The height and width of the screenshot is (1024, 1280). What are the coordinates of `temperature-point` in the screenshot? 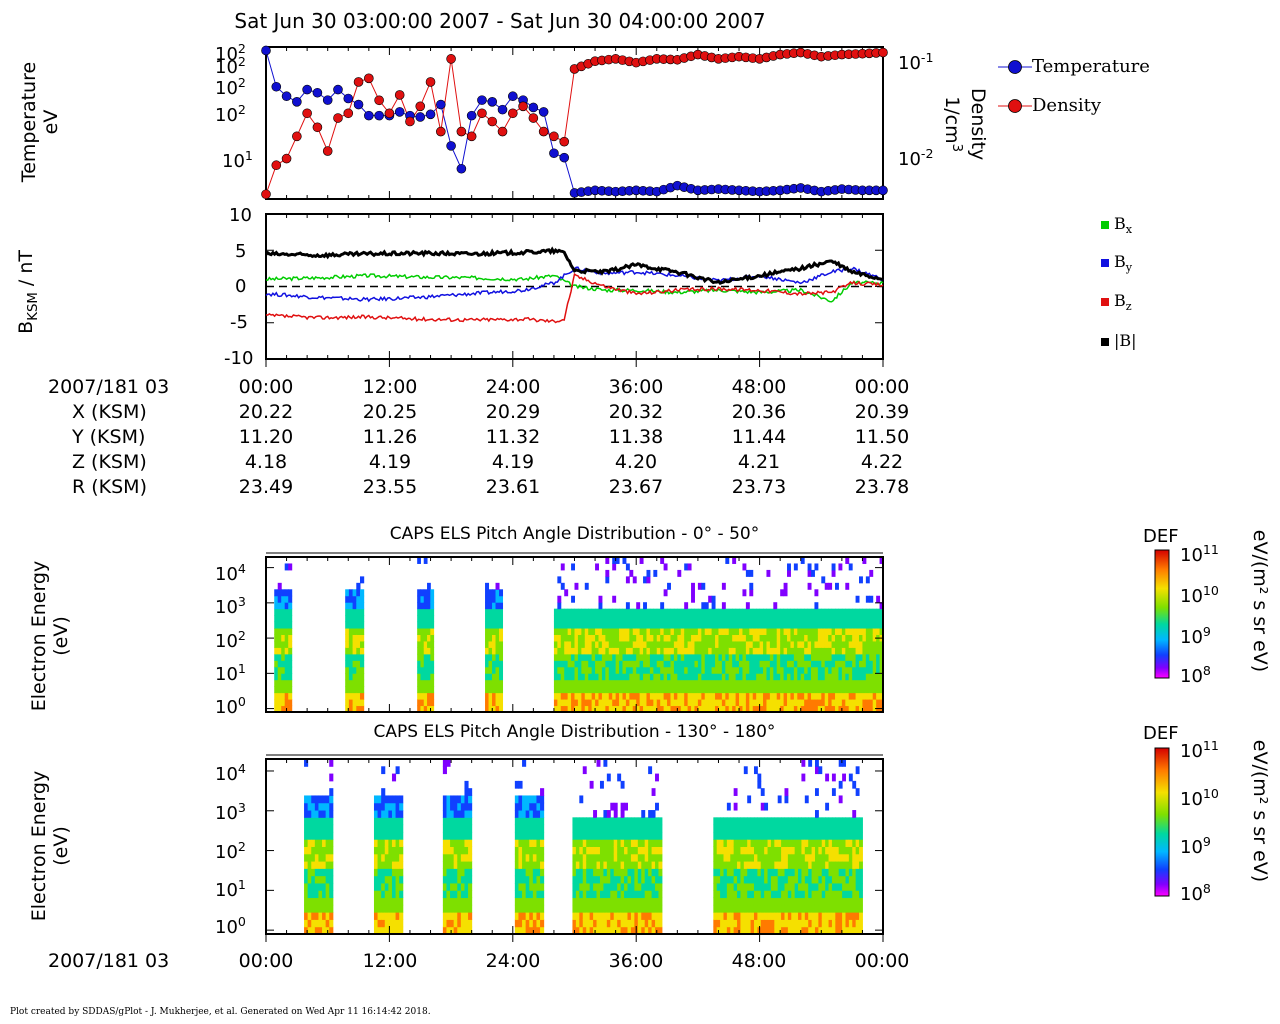 It's located at (533, 107).